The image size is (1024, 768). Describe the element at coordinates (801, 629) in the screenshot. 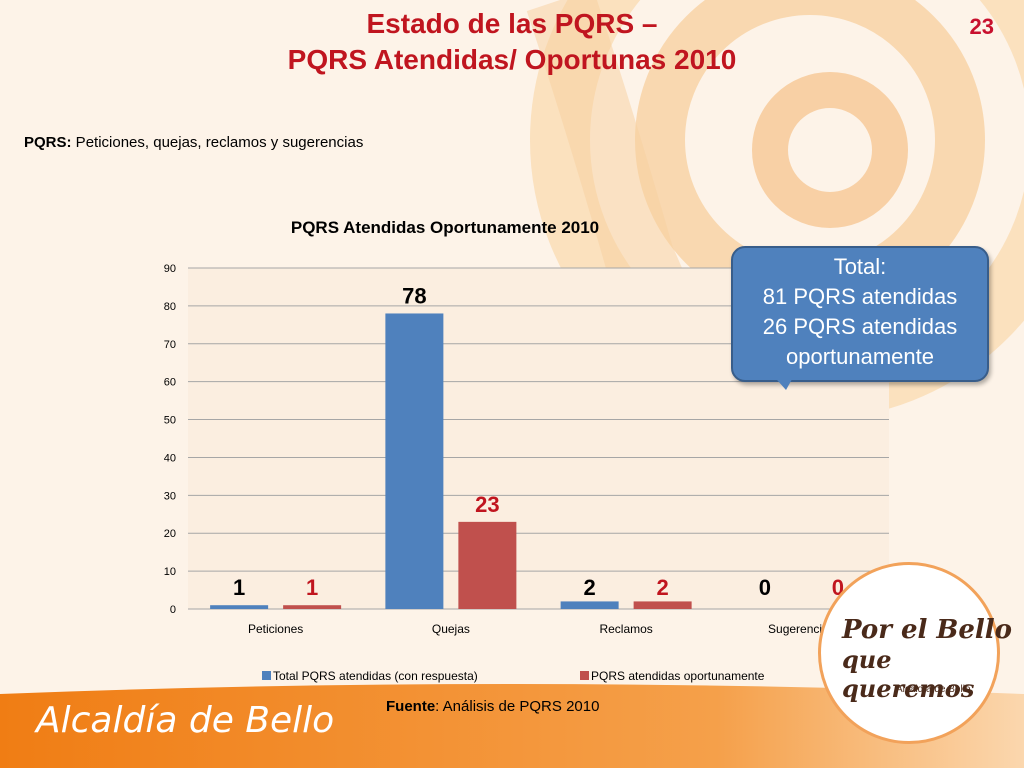

I see `x-tick-label: Sugerencias` at that location.